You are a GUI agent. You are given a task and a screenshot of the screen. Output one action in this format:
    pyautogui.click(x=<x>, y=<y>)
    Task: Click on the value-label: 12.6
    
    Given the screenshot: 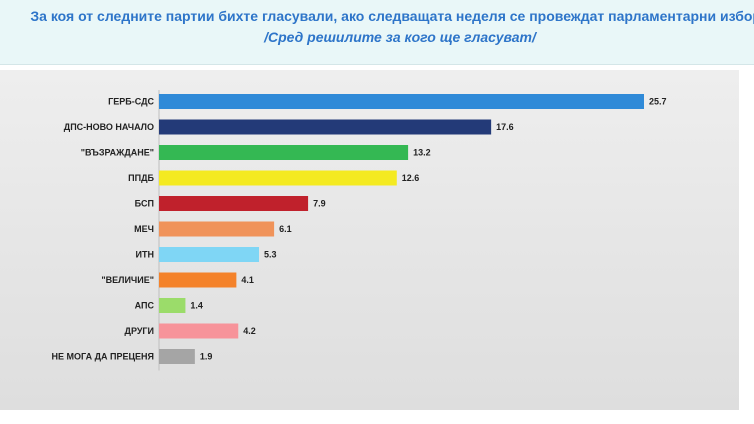 What is the action you would take?
    pyautogui.click(x=411, y=178)
    